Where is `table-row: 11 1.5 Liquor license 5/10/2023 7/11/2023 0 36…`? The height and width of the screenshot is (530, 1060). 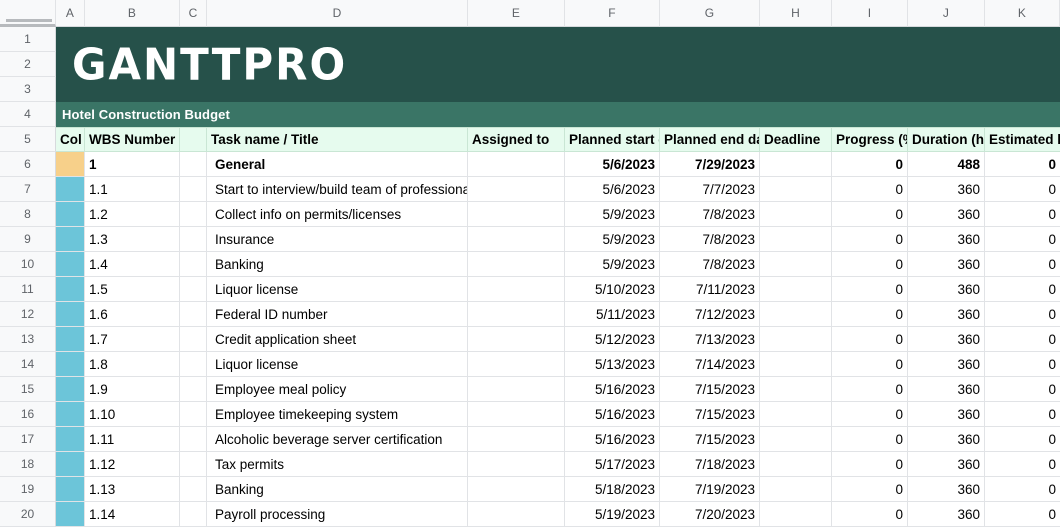 table-row: 11 1.5 Liquor license 5/10/2023 7/11/2023 0 36… is located at coordinates (530, 289).